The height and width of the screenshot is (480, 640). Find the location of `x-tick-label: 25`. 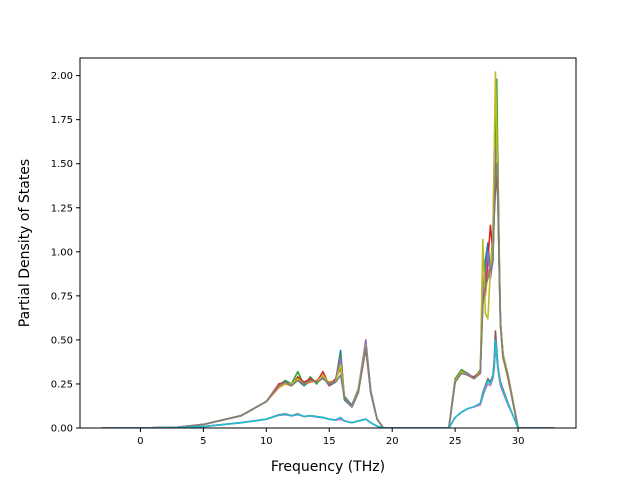

x-tick-label: 25 is located at coordinates (455, 441).